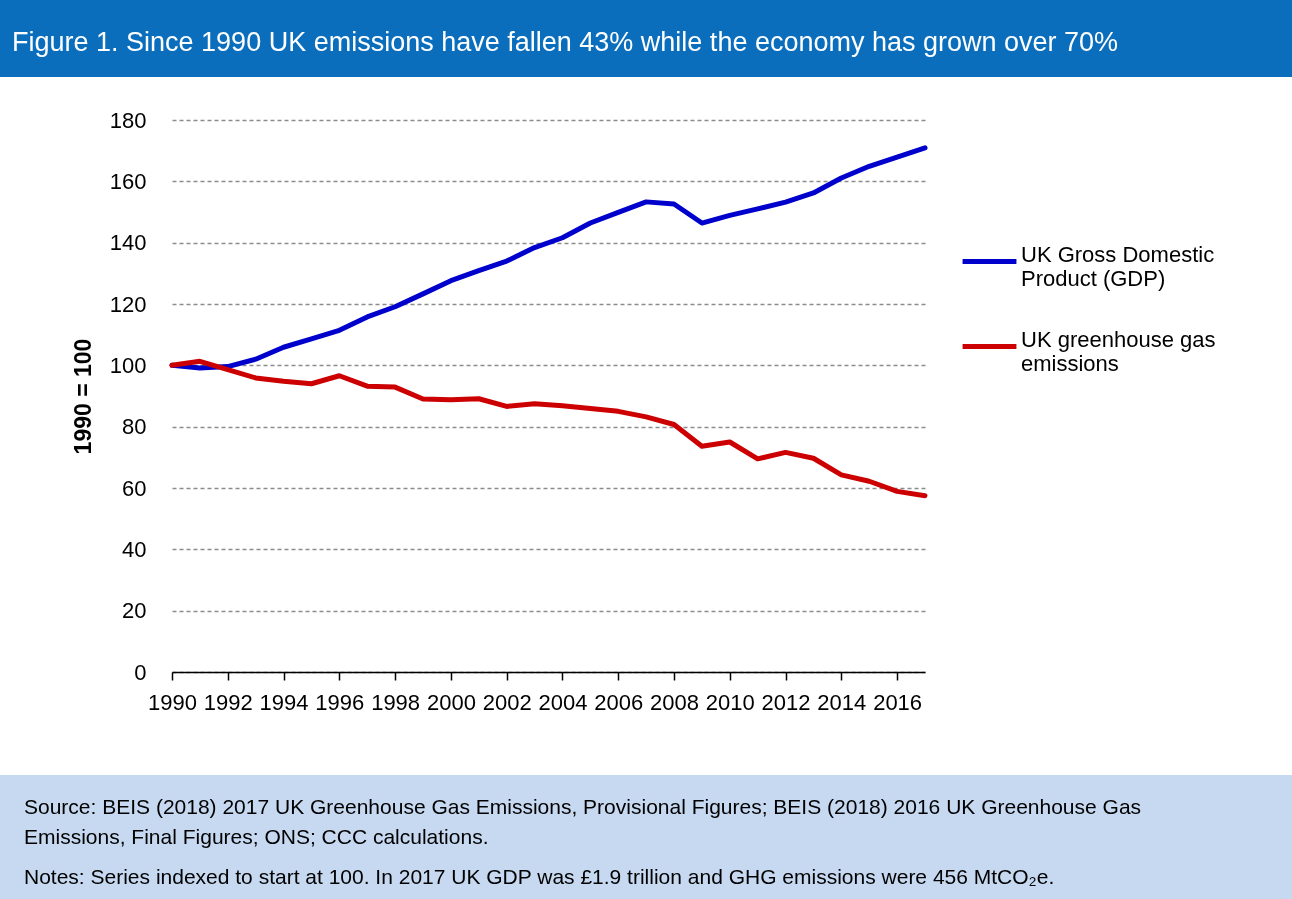  What do you see at coordinates (128, 243) in the screenshot?
I see `y-tick-label: 140` at bounding box center [128, 243].